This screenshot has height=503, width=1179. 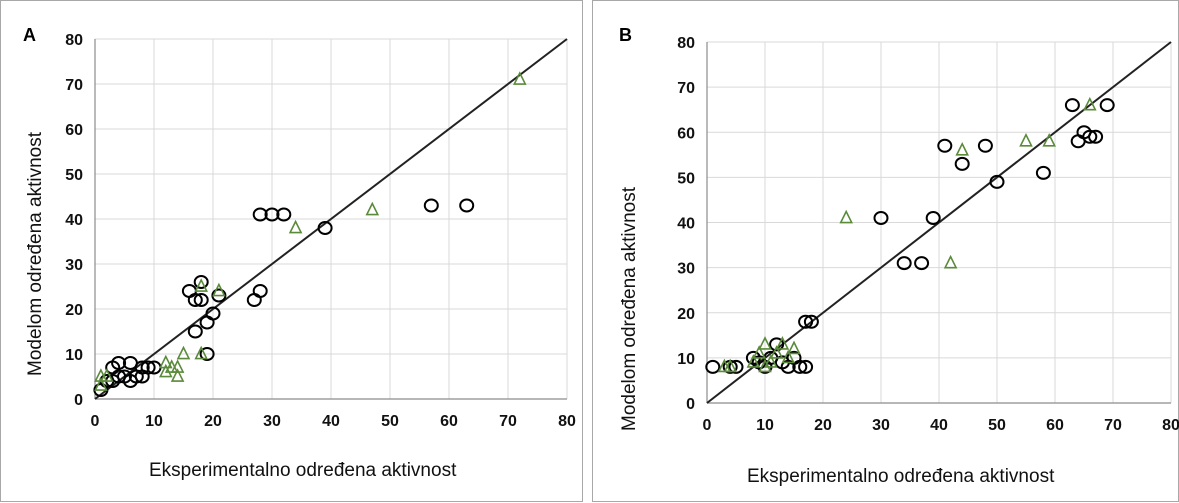 I want to click on panel-letter-b: B, so click(x=625, y=35).